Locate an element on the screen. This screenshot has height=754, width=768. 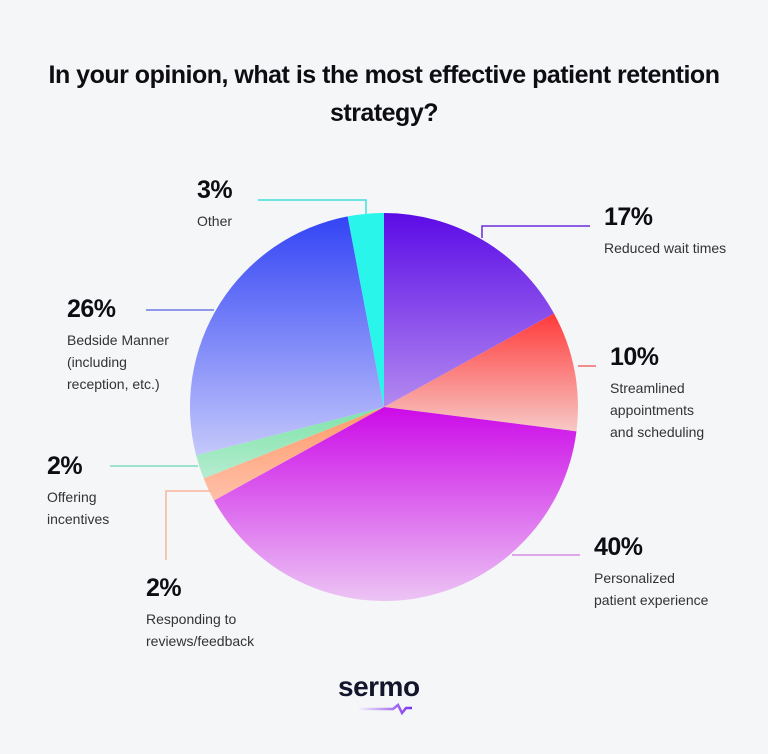
slice-name: Offering is located at coordinates (72, 497).